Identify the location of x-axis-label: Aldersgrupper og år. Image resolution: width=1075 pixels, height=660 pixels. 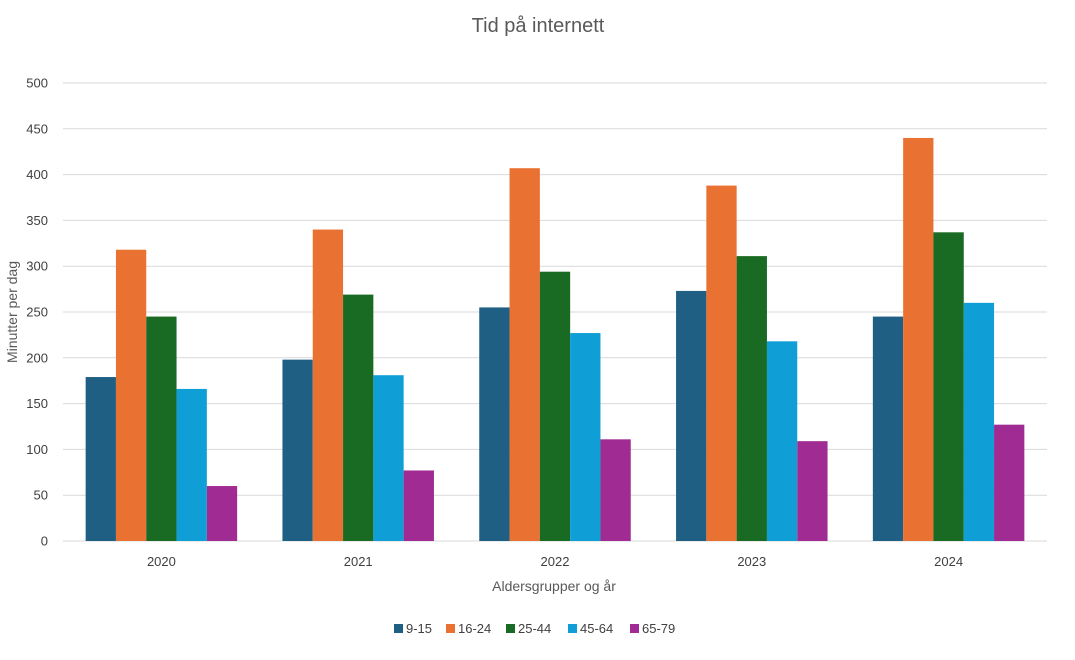
(554, 586).